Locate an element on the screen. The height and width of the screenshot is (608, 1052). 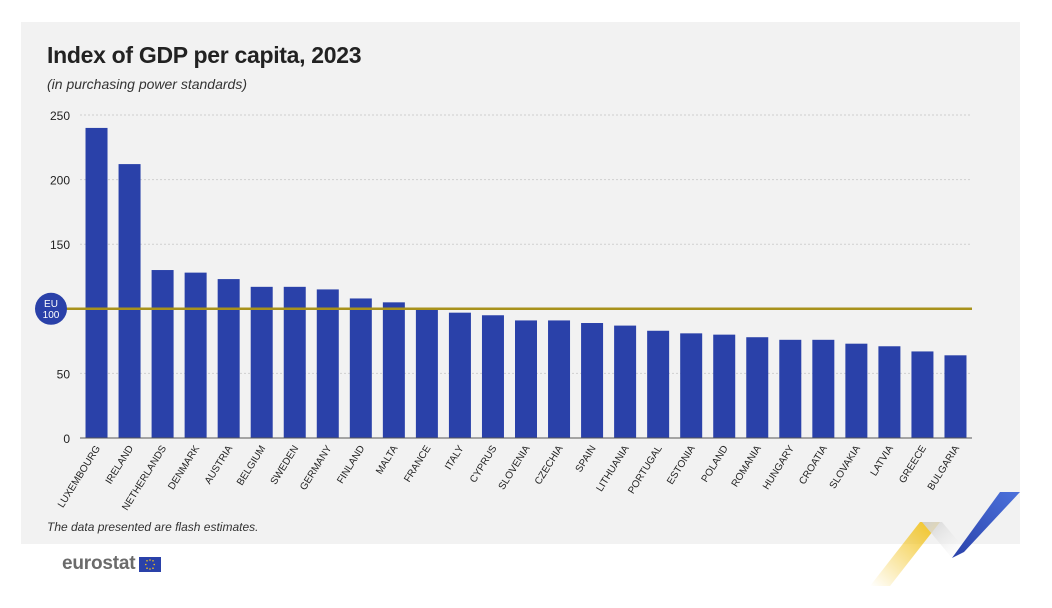
eu-badge is located at coordinates (51, 308).